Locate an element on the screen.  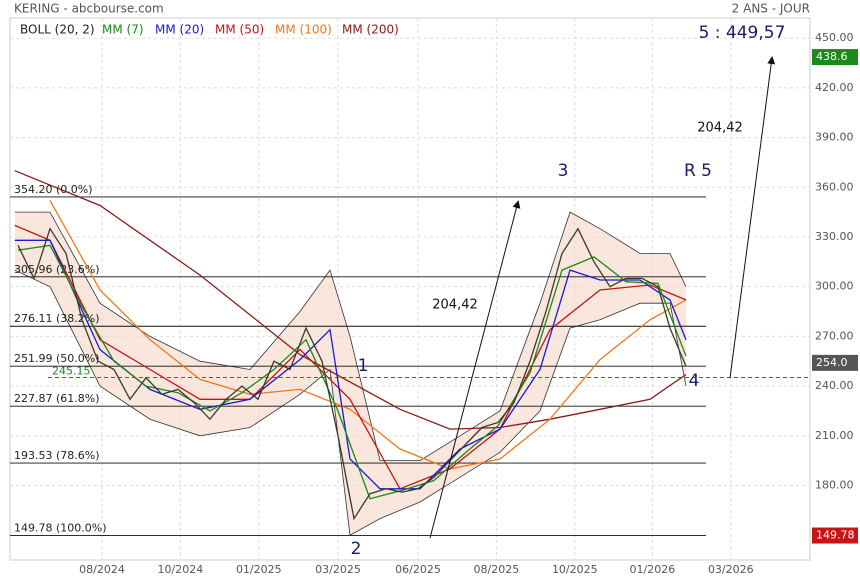
annotation: 2 is located at coordinates (356, 549).